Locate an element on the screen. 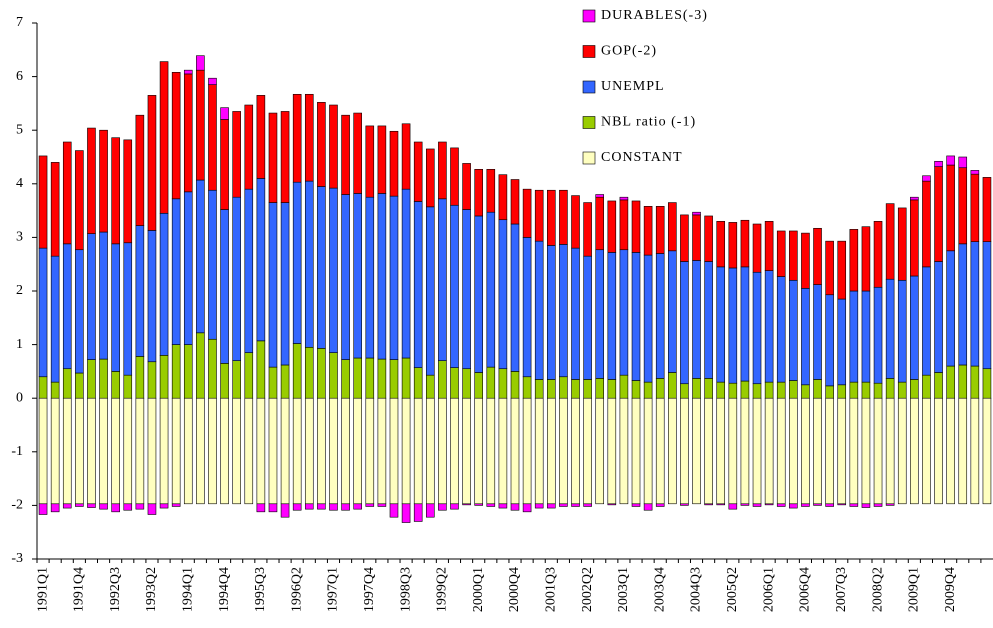 The height and width of the screenshot is (628, 993). x-tick-label: 2003Q4 is located at coordinates (659, 589).